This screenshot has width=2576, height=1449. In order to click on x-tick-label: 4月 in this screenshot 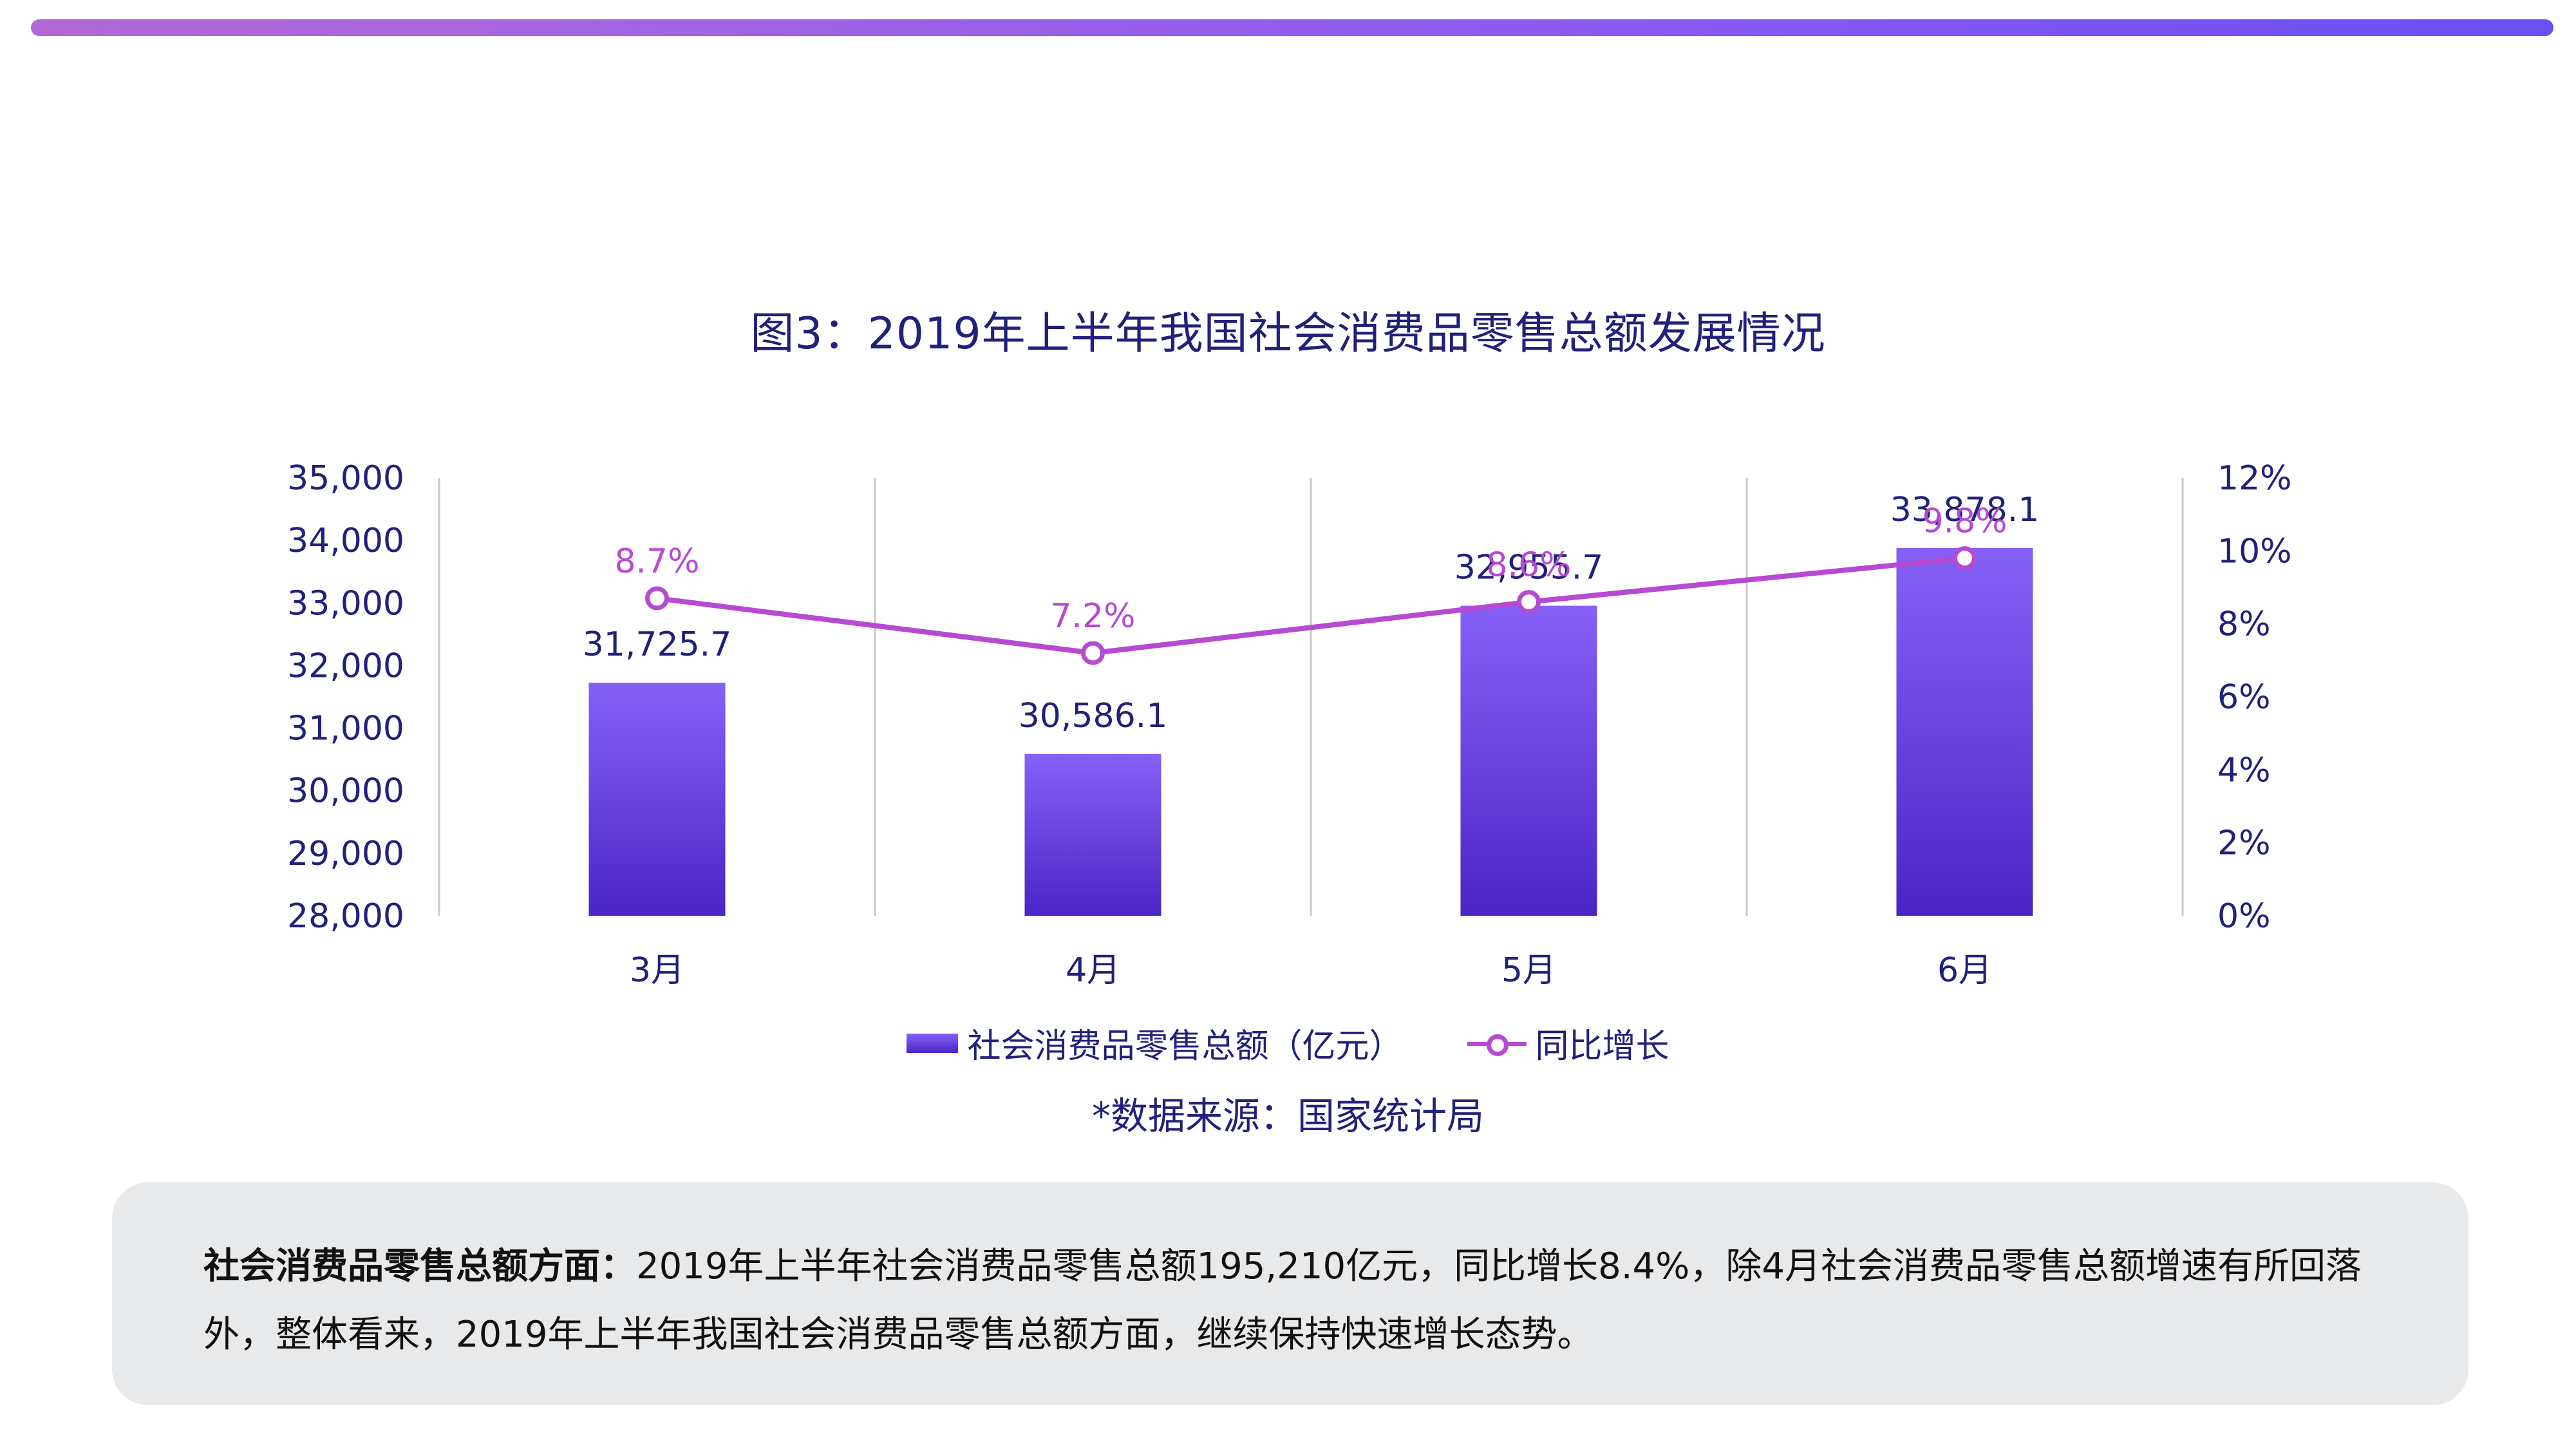, I will do `click(1093, 971)`.